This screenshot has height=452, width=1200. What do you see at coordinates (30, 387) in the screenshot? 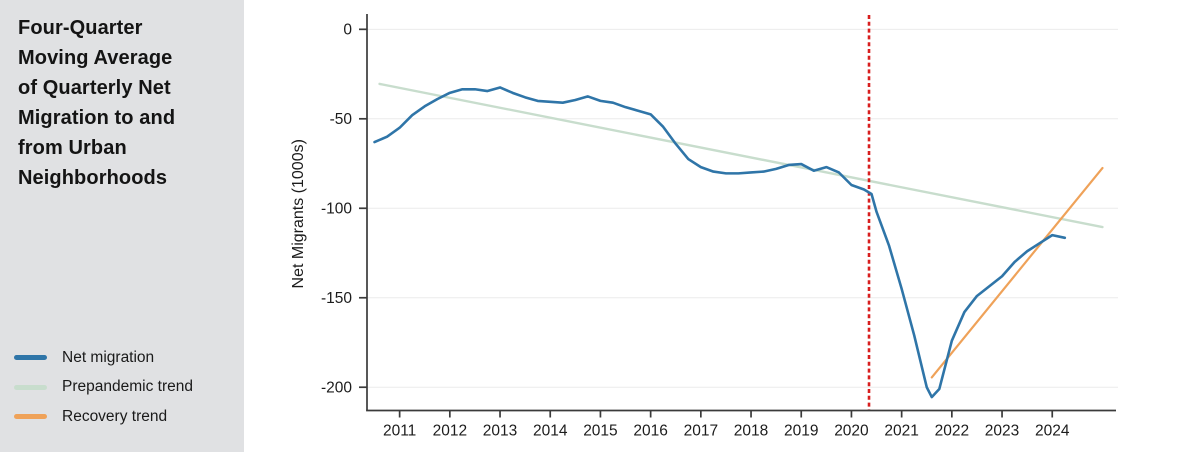
I see `prepandemic-trend-swatch-icon` at bounding box center [30, 387].